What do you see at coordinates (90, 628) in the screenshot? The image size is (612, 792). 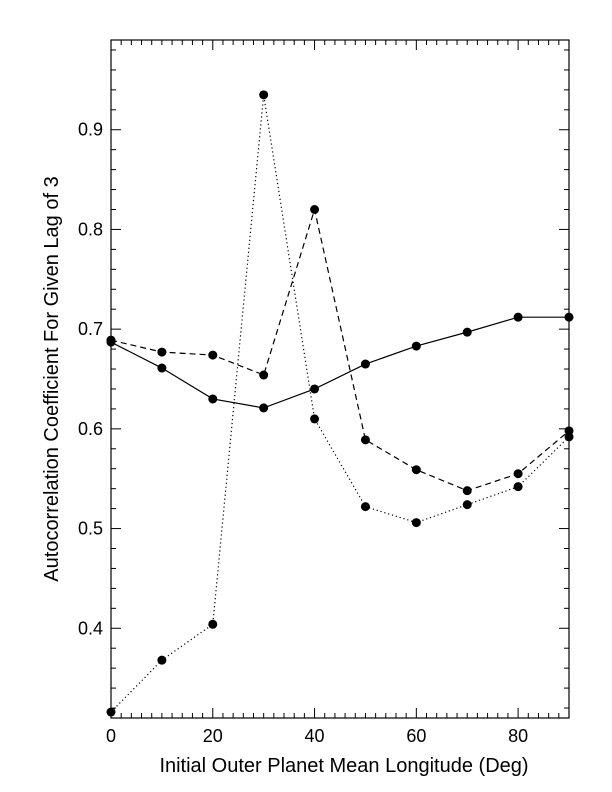 I see `y-tick-label: 0.4` at bounding box center [90, 628].